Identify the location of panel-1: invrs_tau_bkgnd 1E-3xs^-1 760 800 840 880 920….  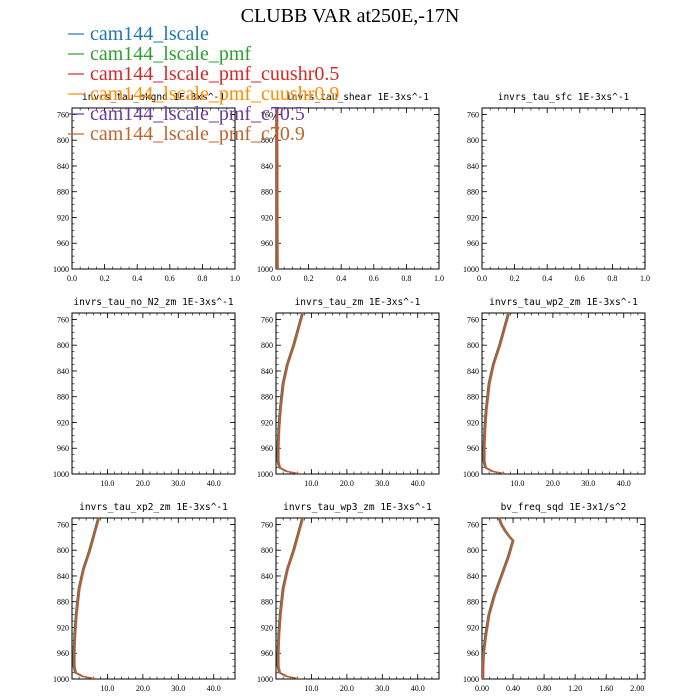
(146, 187).